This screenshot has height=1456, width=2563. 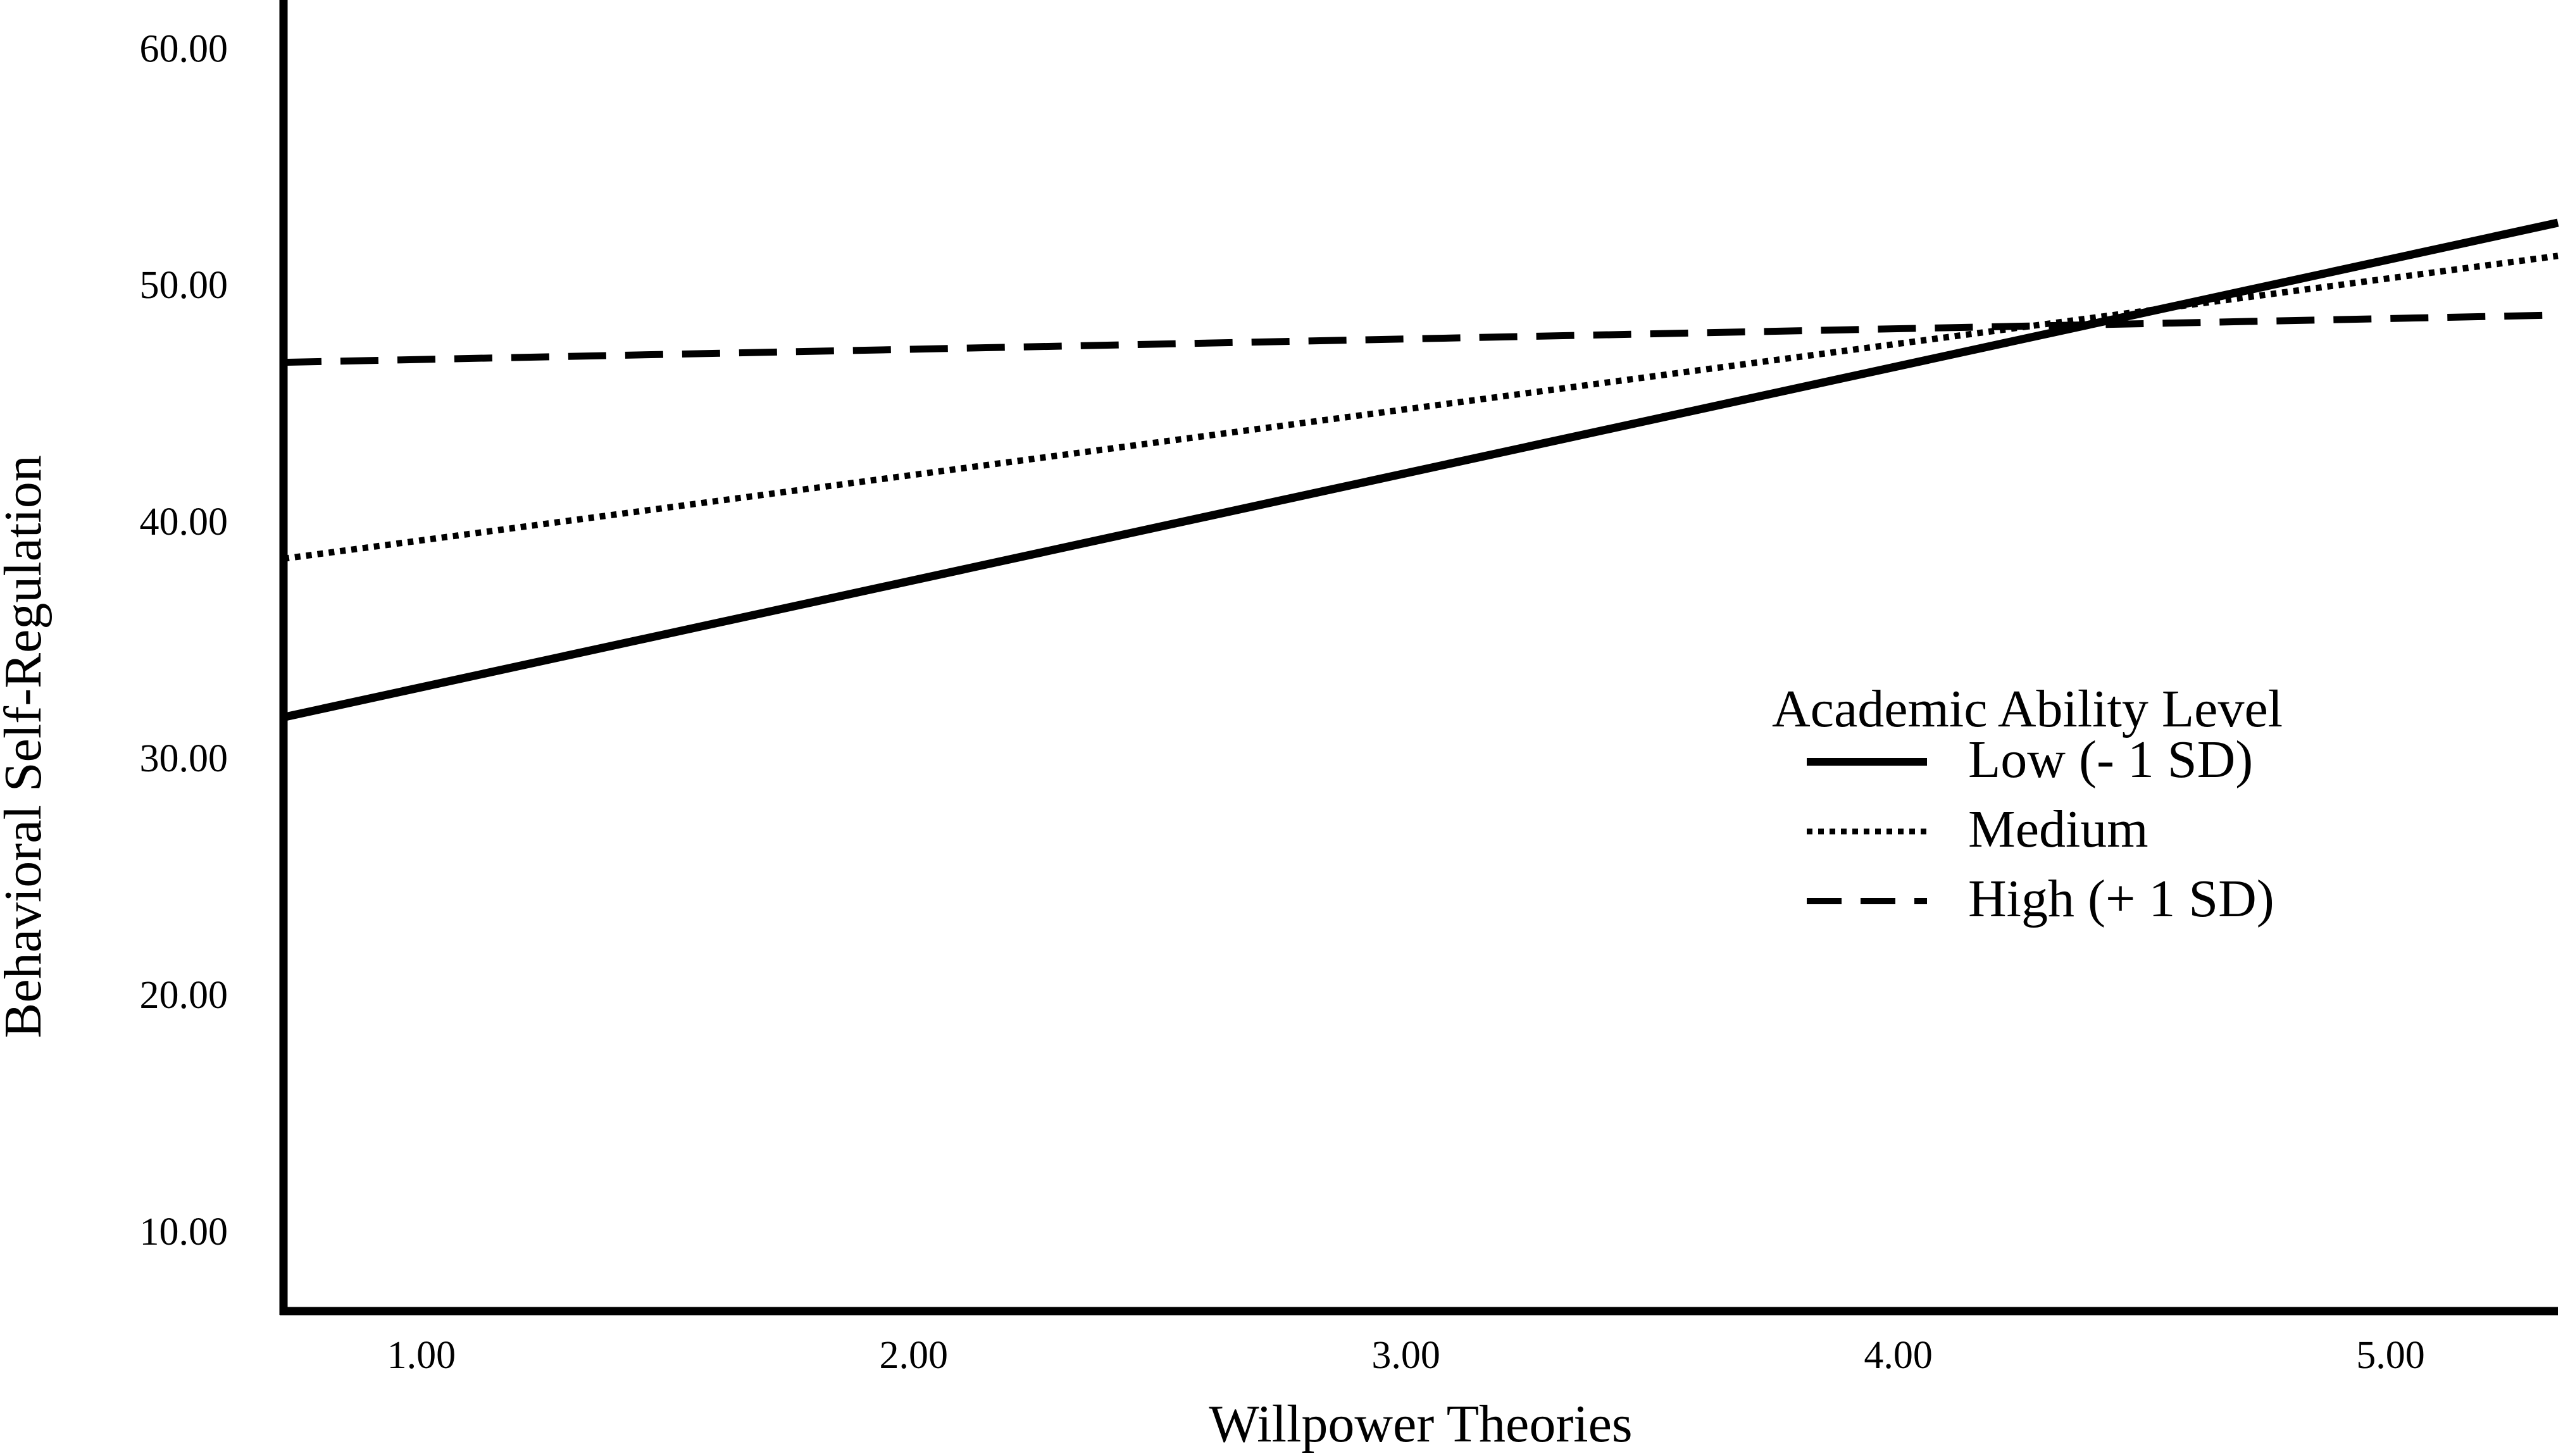 What do you see at coordinates (184, 995) in the screenshot?
I see `y-tick-label: 20.00` at bounding box center [184, 995].